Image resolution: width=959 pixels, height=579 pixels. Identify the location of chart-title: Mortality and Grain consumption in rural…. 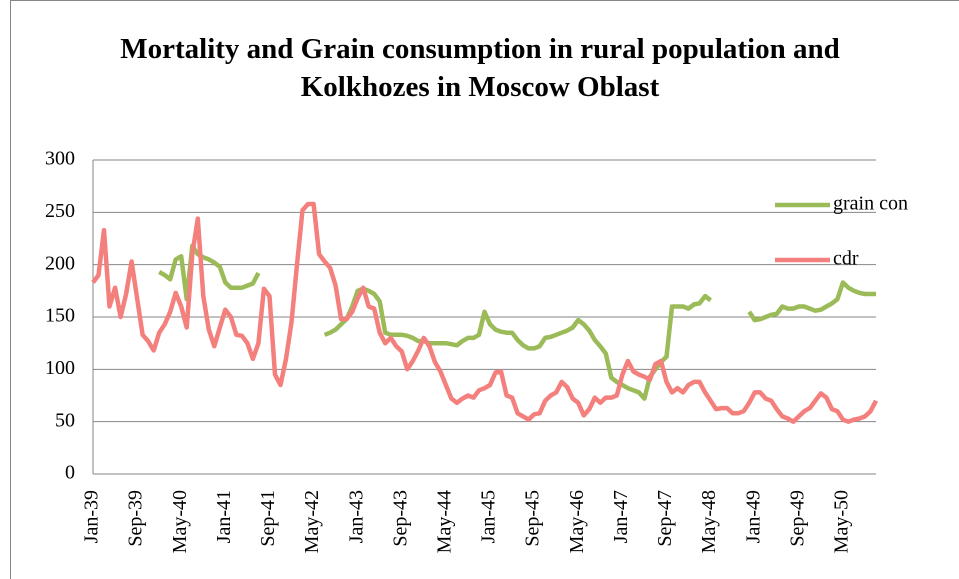
(480, 68).